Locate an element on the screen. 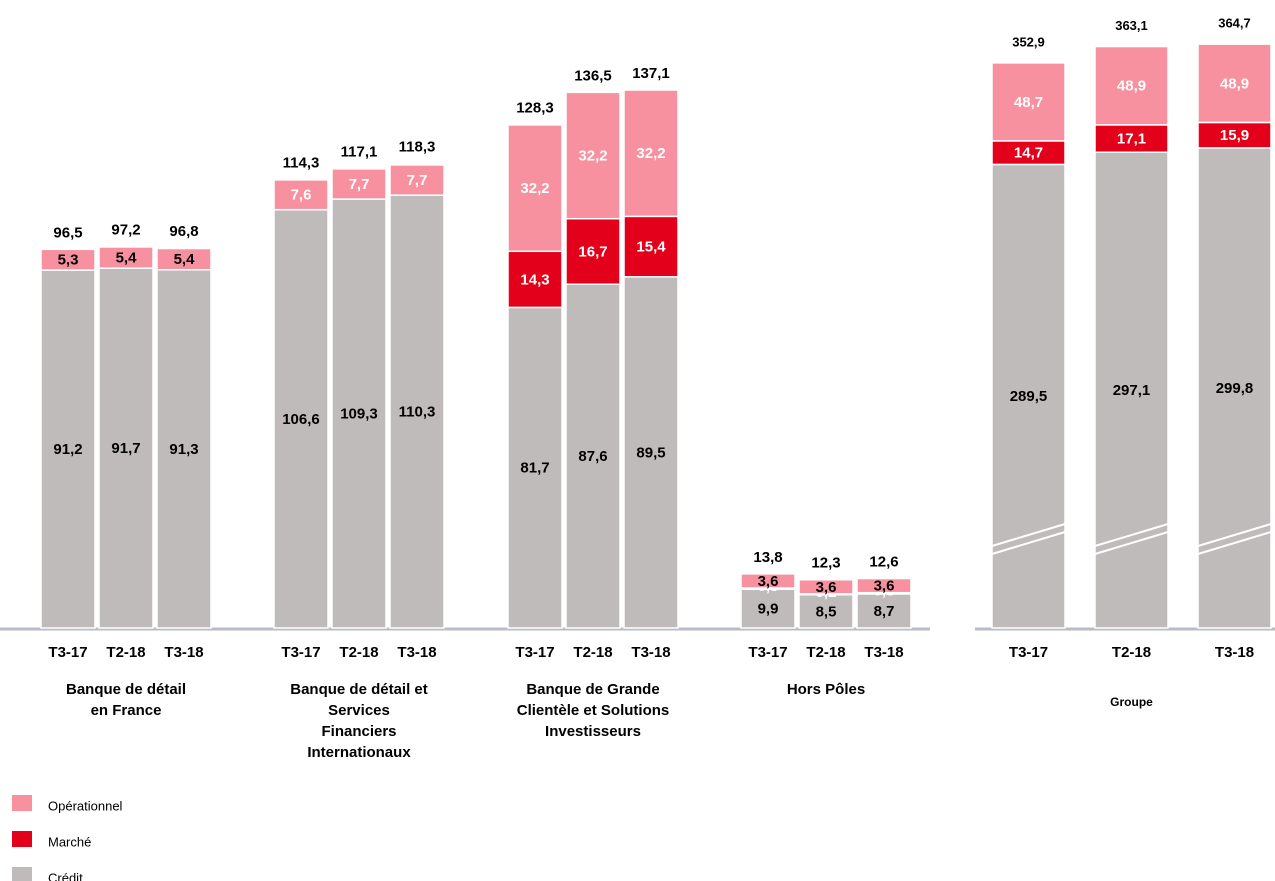 This screenshot has width=1275, height=881. value-label: 48,7 is located at coordinates (1028, 102).